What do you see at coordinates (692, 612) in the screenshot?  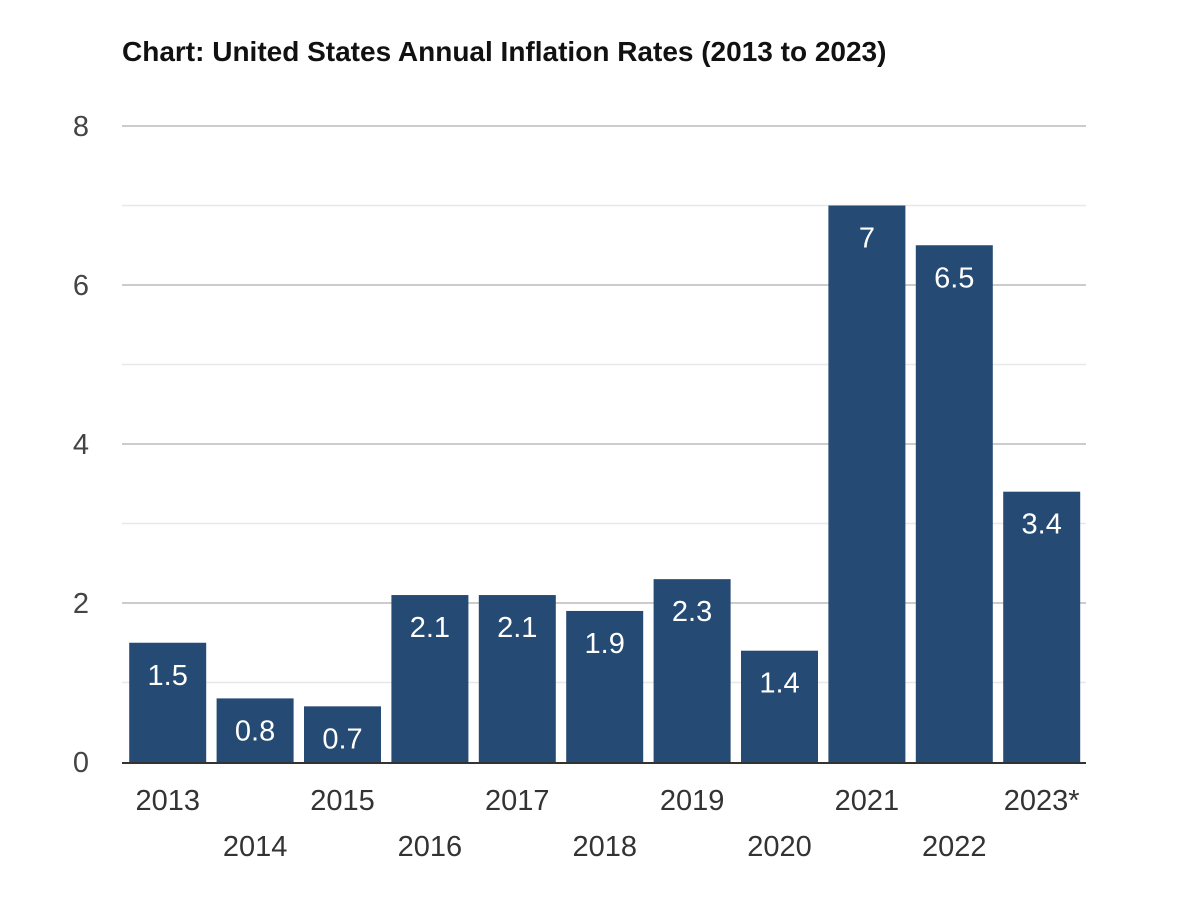 I see `bar-value-label: 2.3` at bounding box center [692, 612].